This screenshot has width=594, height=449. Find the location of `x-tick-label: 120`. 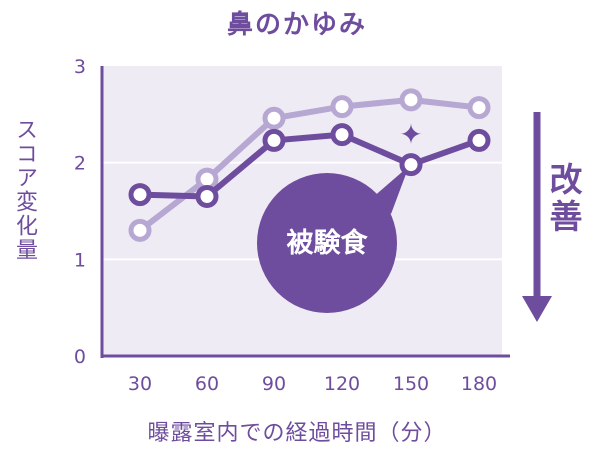

x-tick-label: 120 is located at coordinates (342, 384).